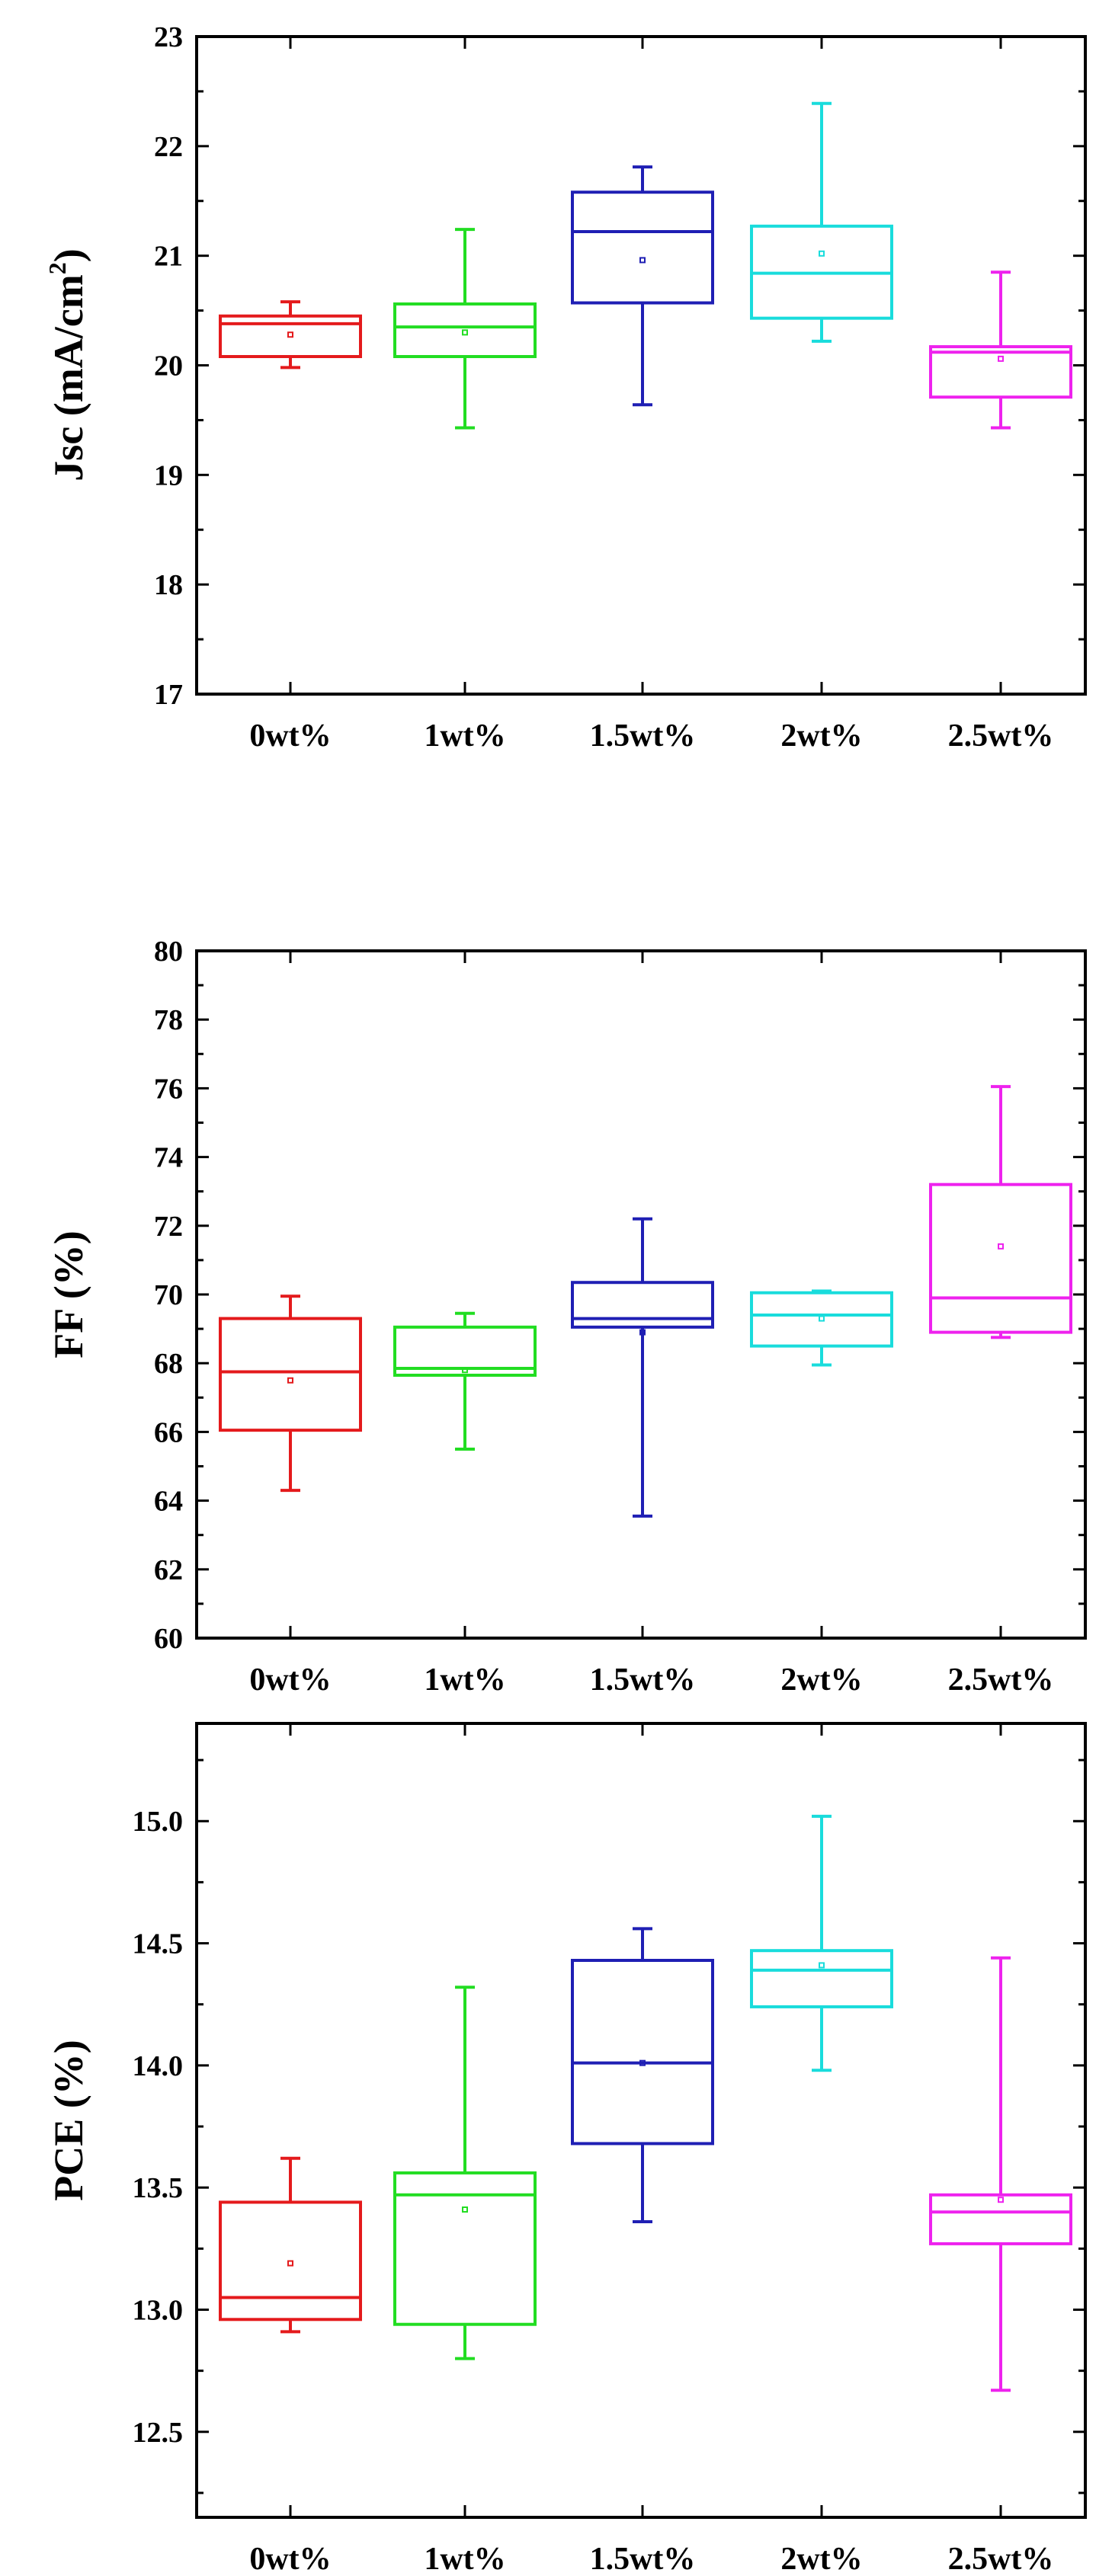 The width and height of the screenshot is (1112, 2576). What do you see at coordinates (158, 1822) in the screenshot?
I see `y-tick-label: 15.0` at bounding box center [158, 1822].